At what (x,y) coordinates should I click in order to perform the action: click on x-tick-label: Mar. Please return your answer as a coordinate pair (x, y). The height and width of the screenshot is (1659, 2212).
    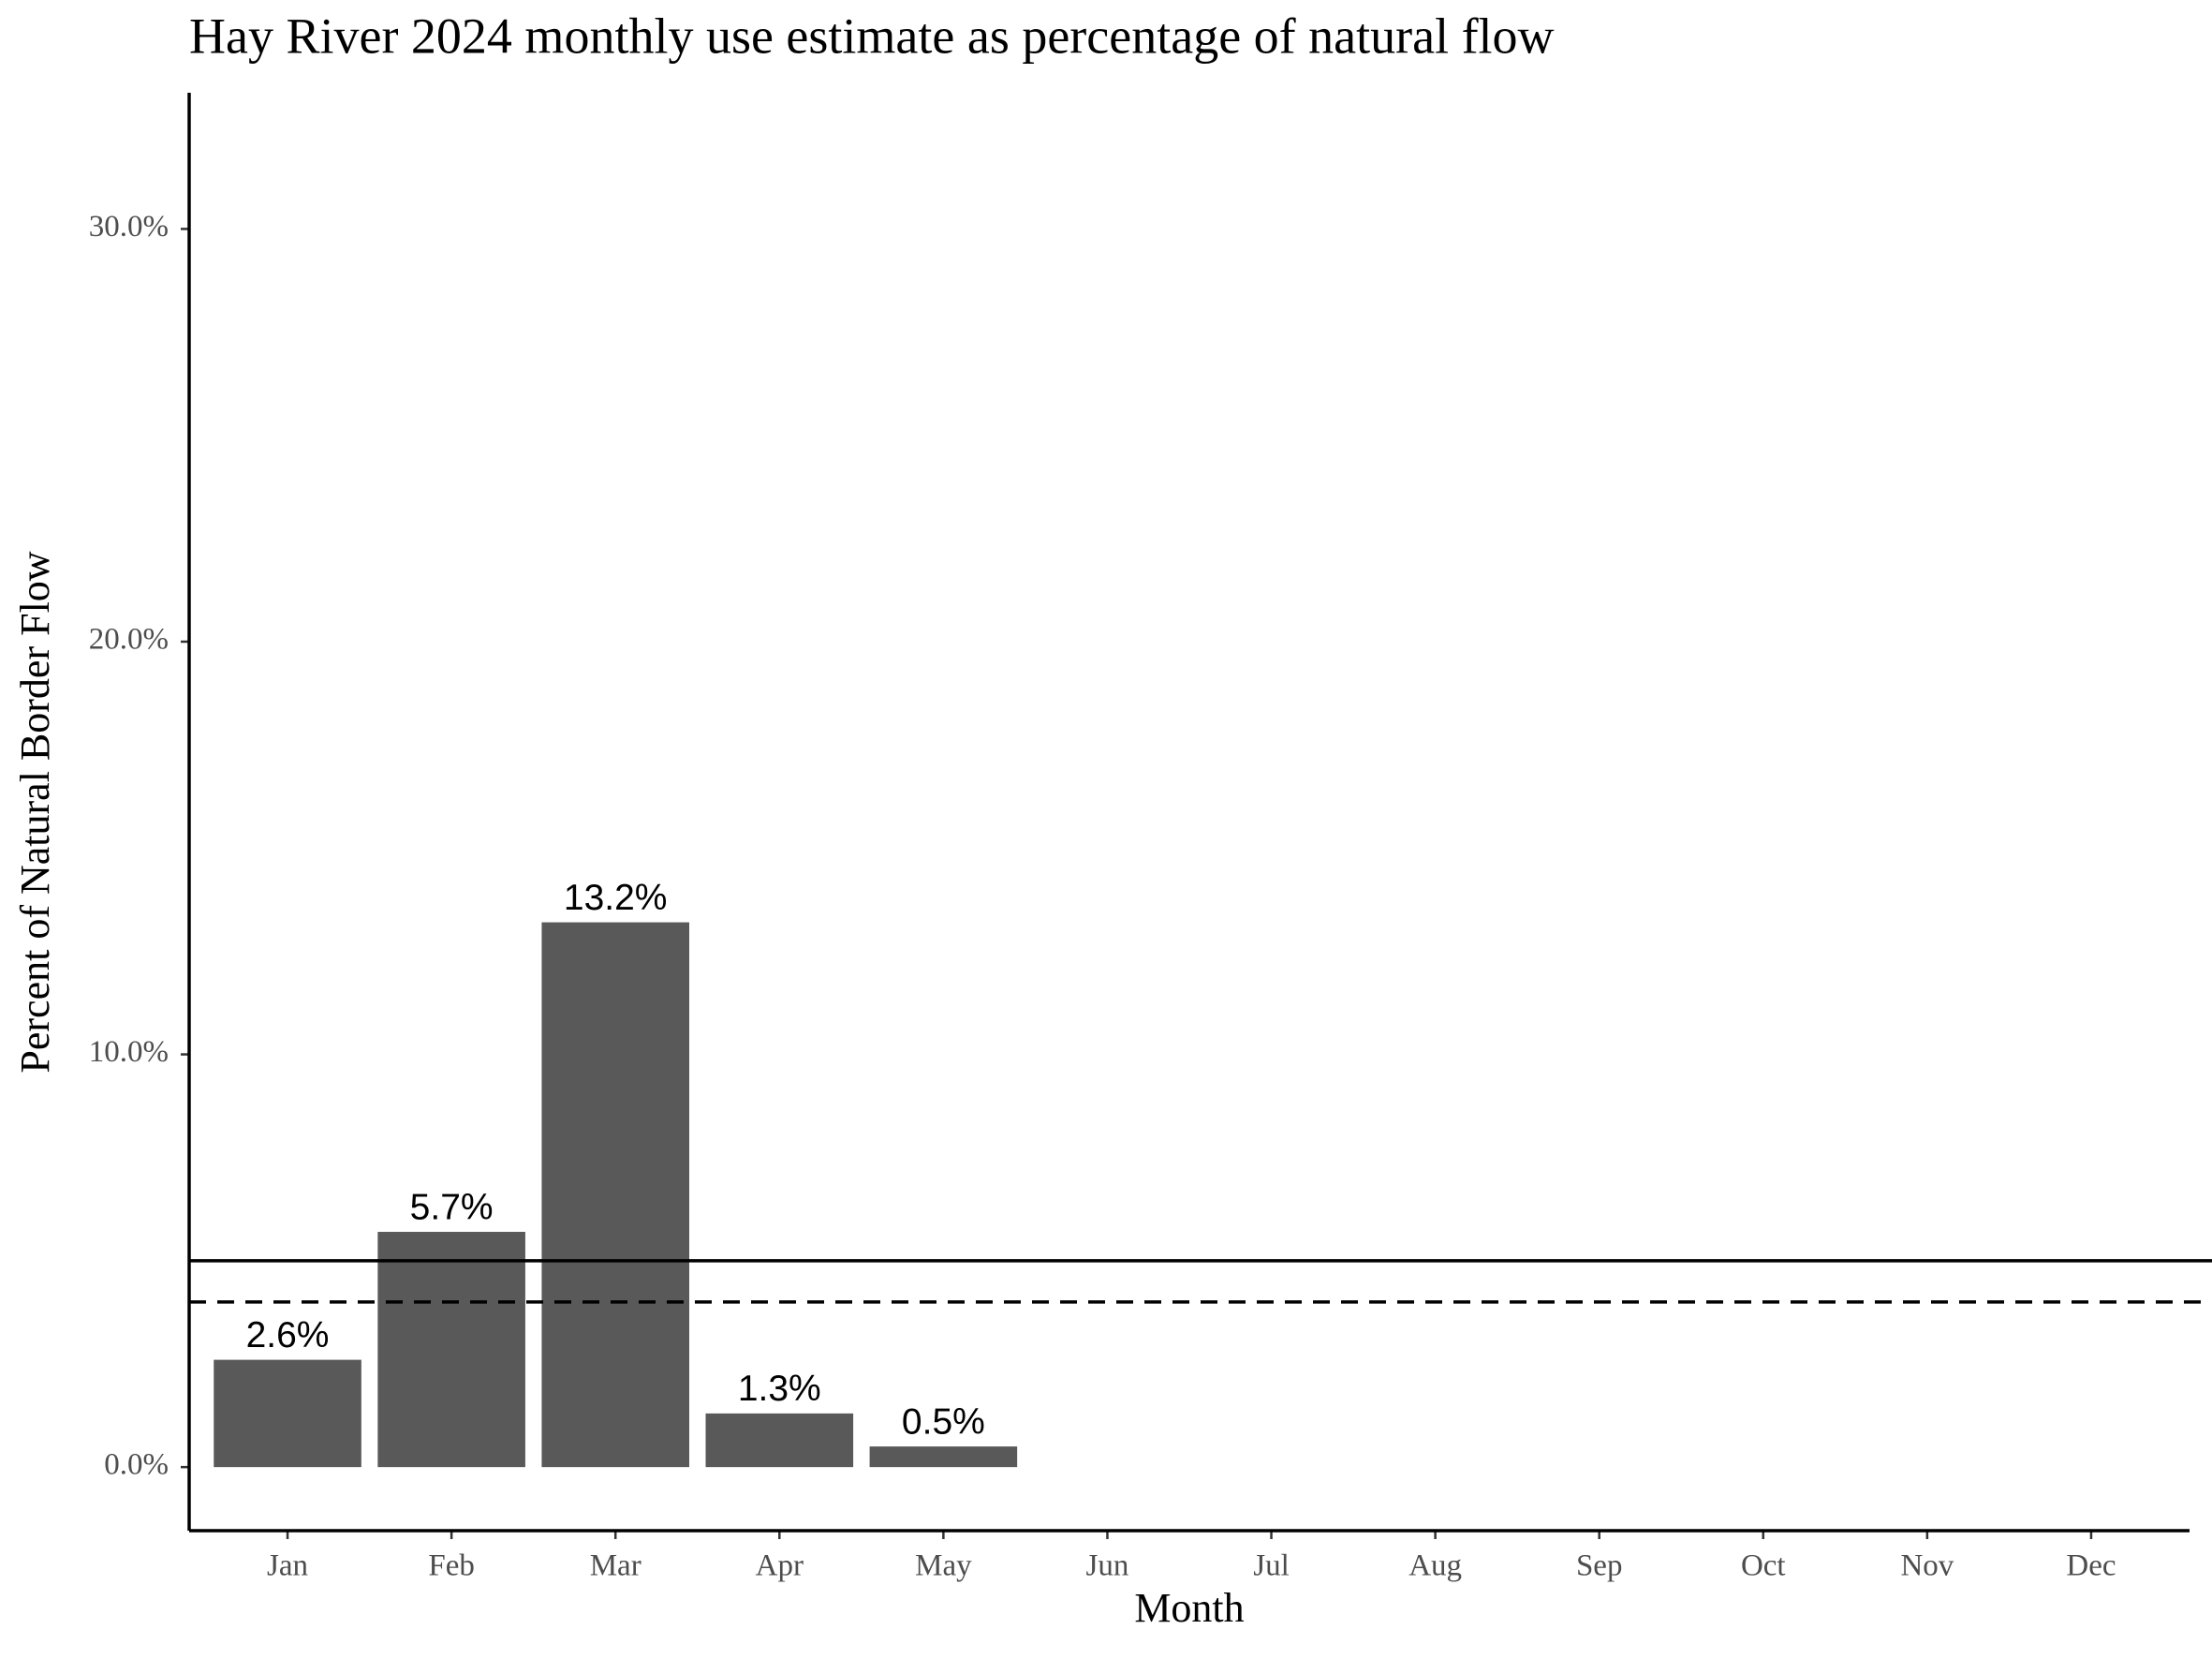
    Looking at the image, I should click on (615, 1566).